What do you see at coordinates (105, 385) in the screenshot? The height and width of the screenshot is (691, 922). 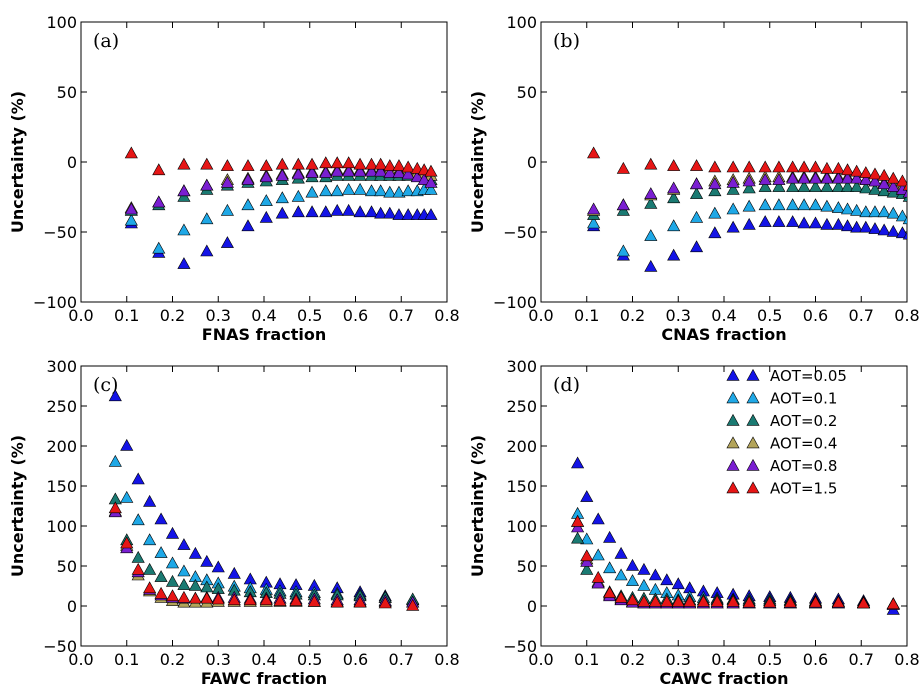 I see `panel-label: (c)` at bounding box center [105, 385].